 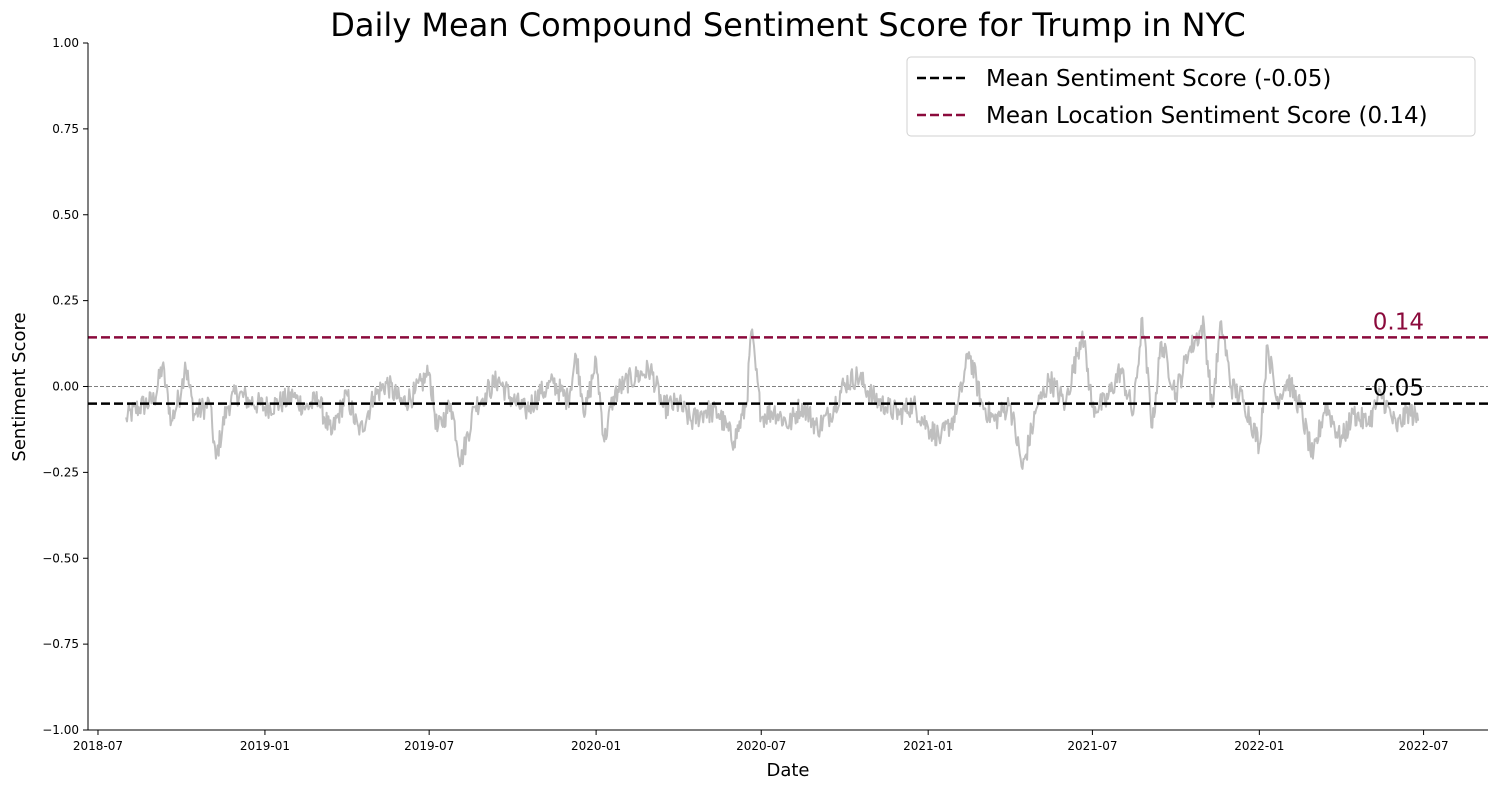 I want to click on y-tick-label: 0.75, so click(x=65, y=129).